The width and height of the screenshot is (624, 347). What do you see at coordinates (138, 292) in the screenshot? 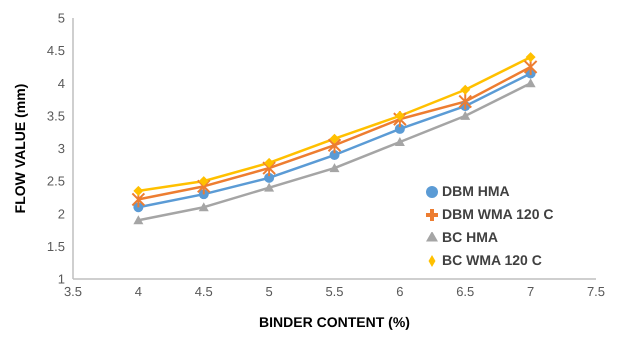
I see `x-tick-label: 4` at bounding box center [138, 292].